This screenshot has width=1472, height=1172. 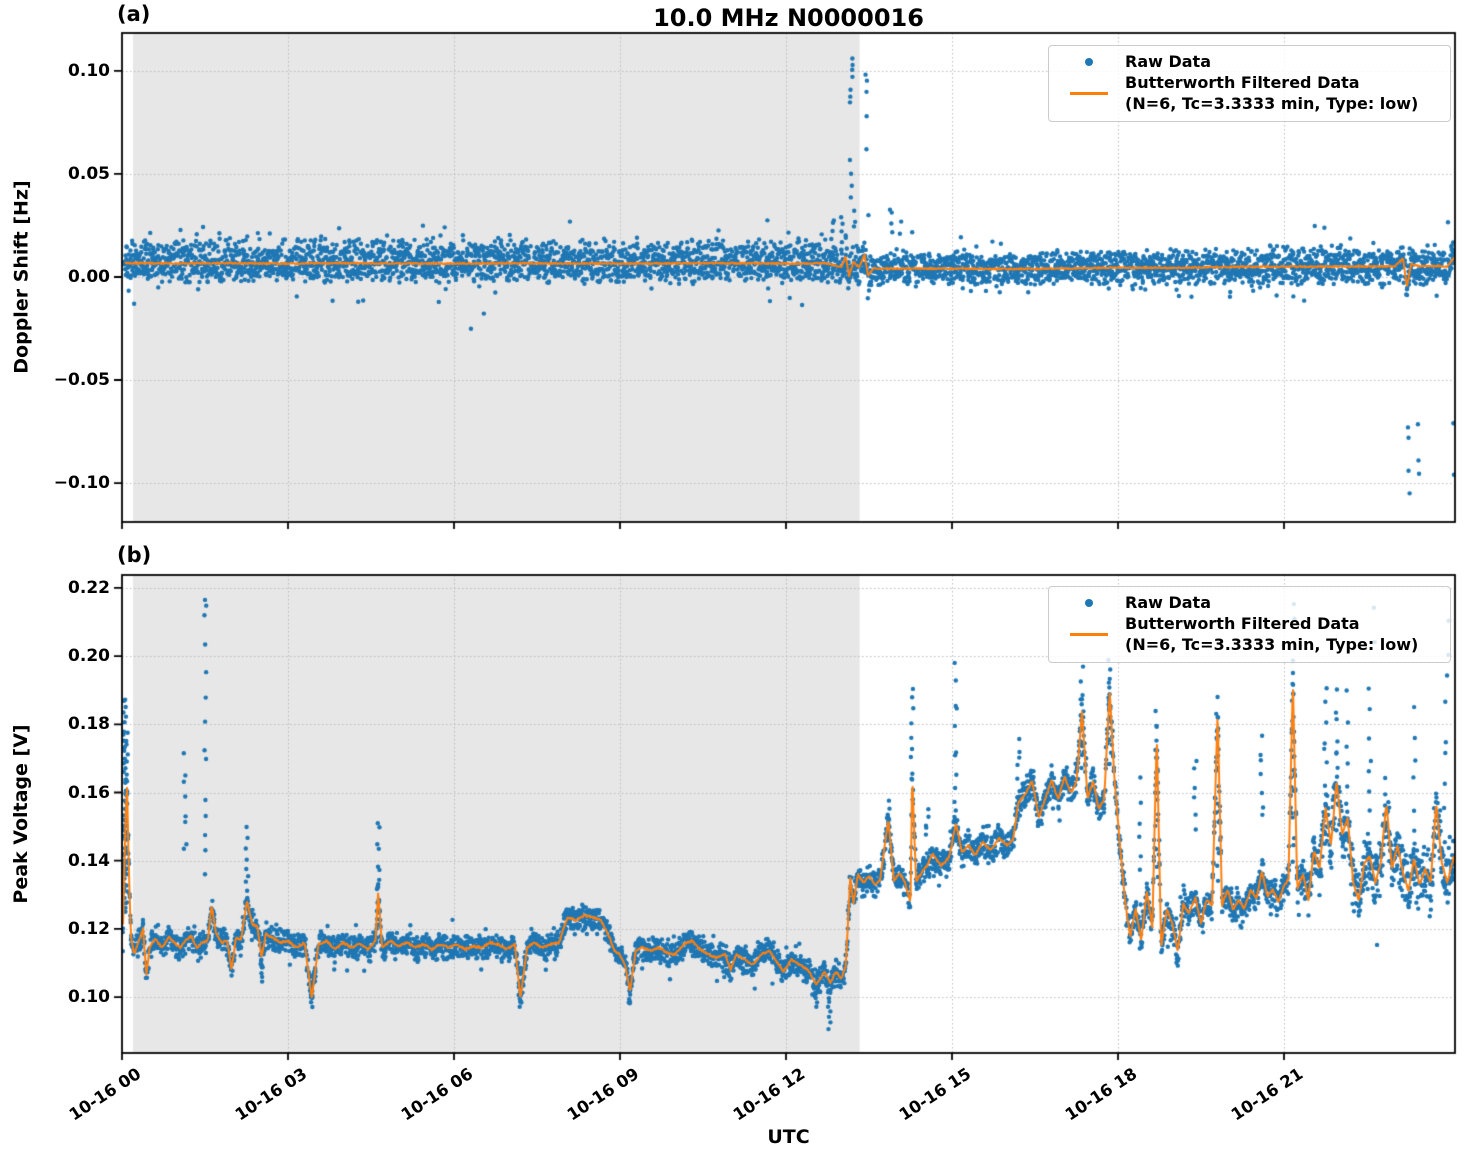 I want to click on y-tick-label-b: 0.10, so click(x=89, y=997).